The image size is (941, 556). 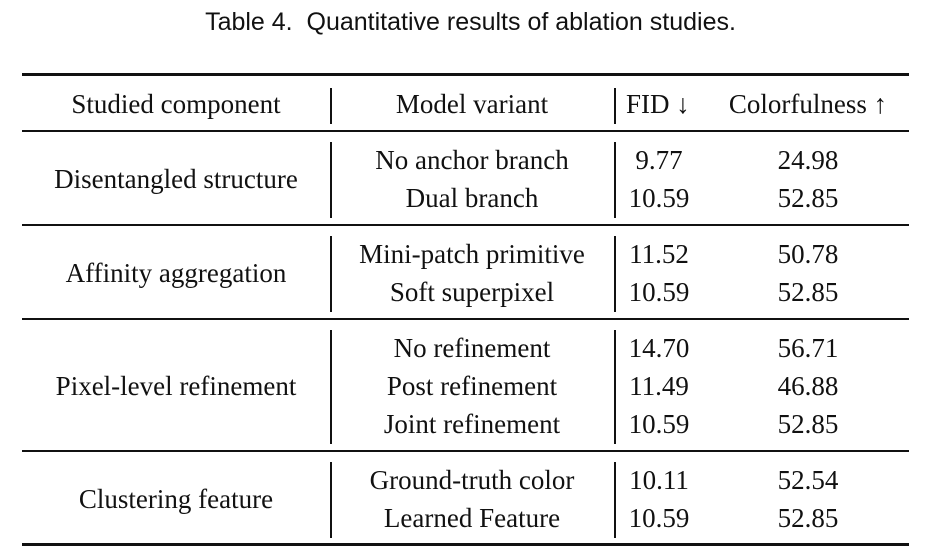 I want to click on group-3-vline-right, so click(x=615, y=387).